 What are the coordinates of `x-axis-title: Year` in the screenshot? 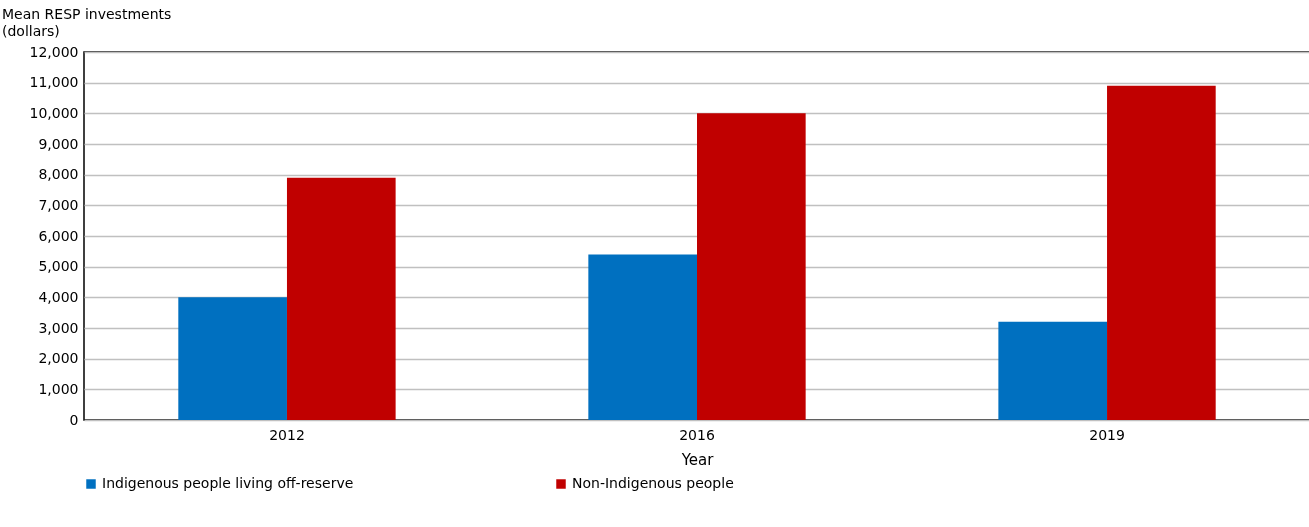 It's located at (697, 459).